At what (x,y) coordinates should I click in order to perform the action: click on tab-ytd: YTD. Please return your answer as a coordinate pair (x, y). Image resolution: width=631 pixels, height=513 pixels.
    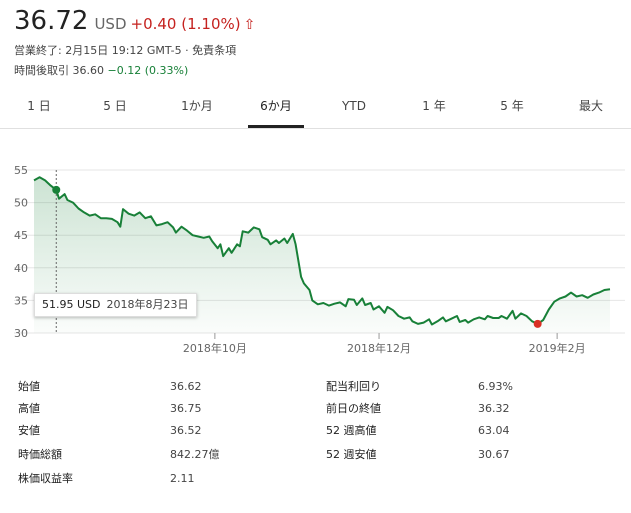
    Looking at the image, I should click on (354, 106).